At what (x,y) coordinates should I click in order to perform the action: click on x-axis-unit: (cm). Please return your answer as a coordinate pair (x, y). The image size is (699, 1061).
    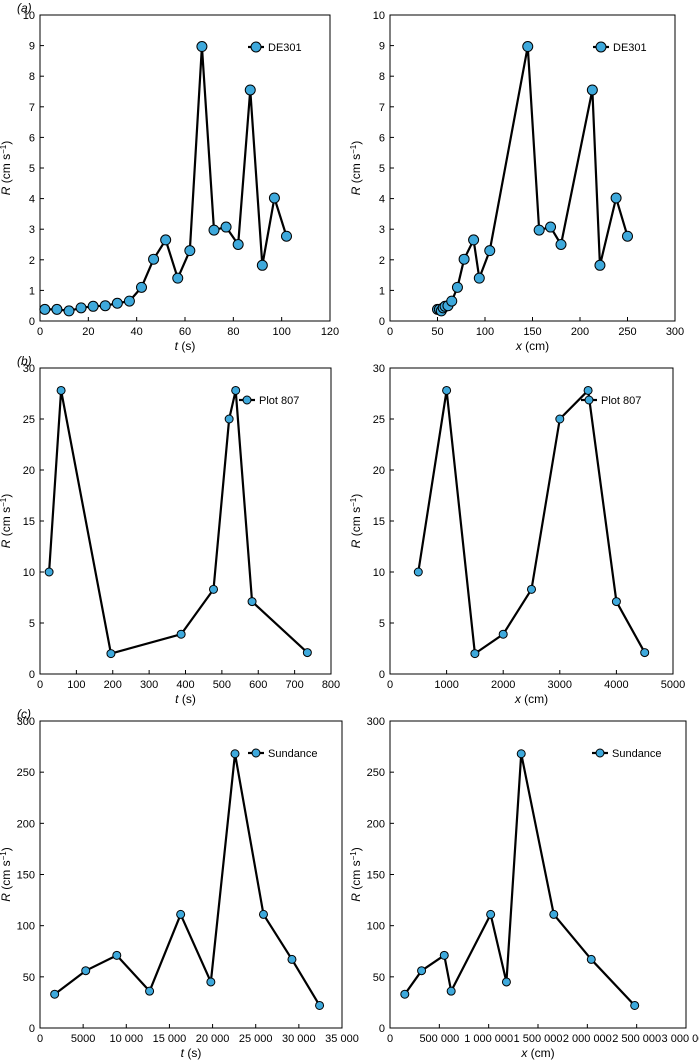
    Looking at the image, I should click on (540, 1053).